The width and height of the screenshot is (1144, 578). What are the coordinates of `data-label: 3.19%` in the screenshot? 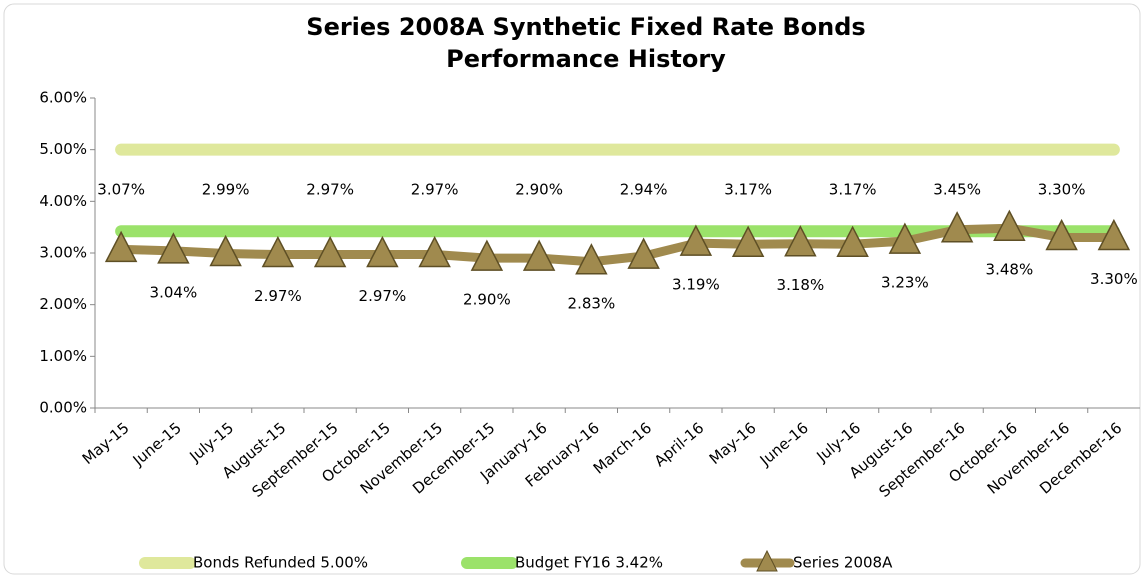 It's located at (696, 285).